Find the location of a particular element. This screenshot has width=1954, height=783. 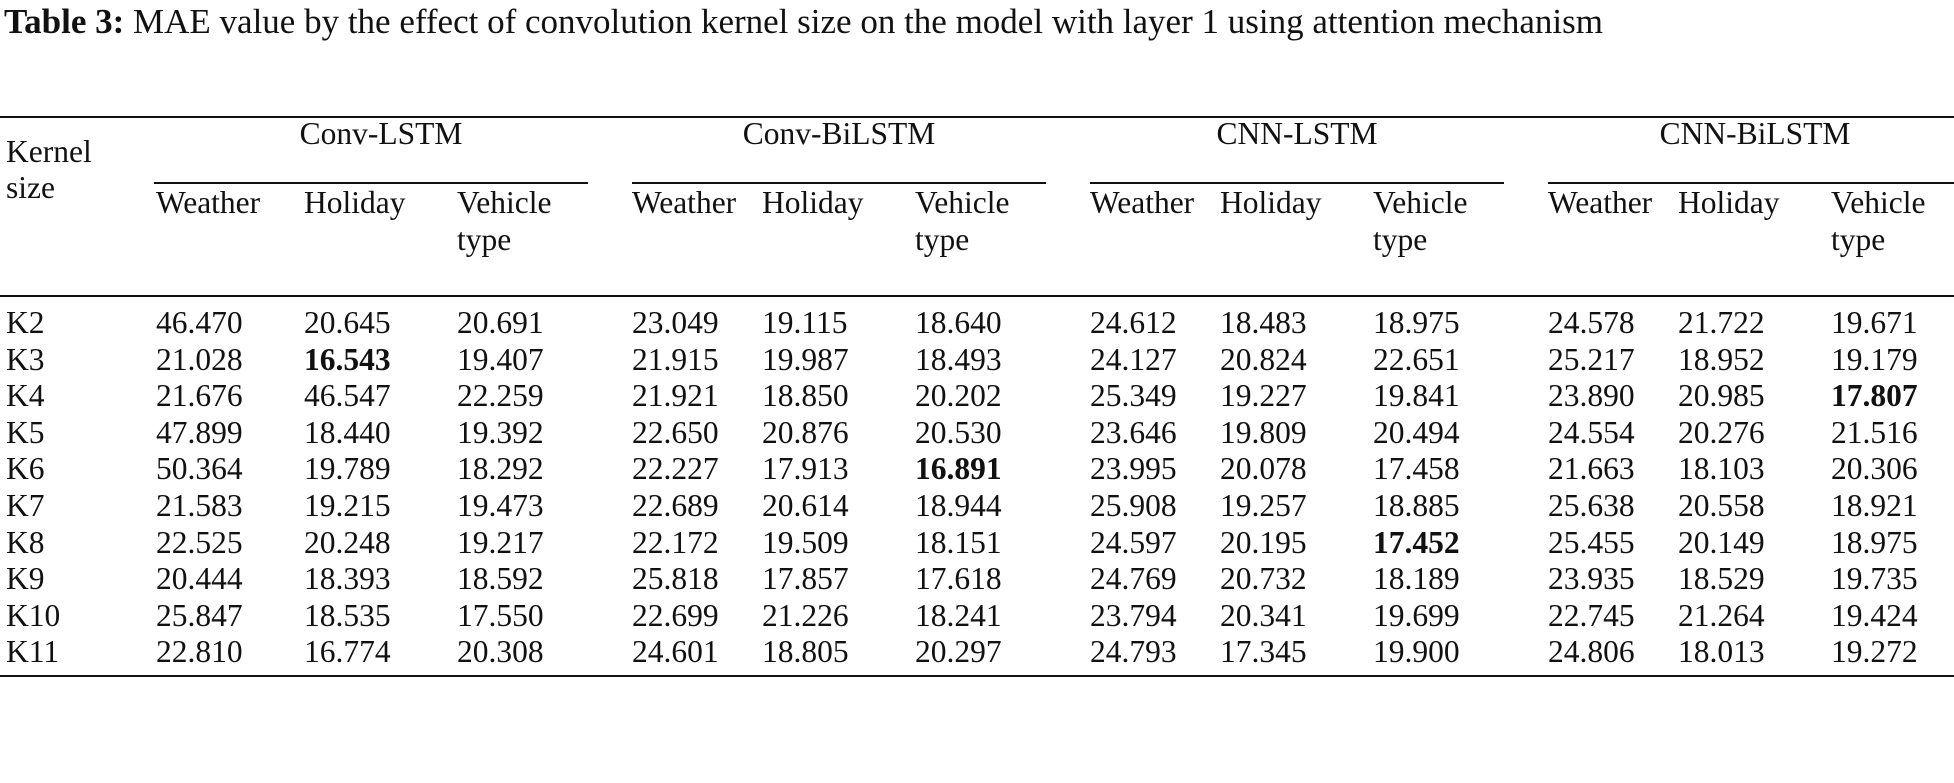

mae-value-cell: 25.455 is located at coordinates (1591, 542).